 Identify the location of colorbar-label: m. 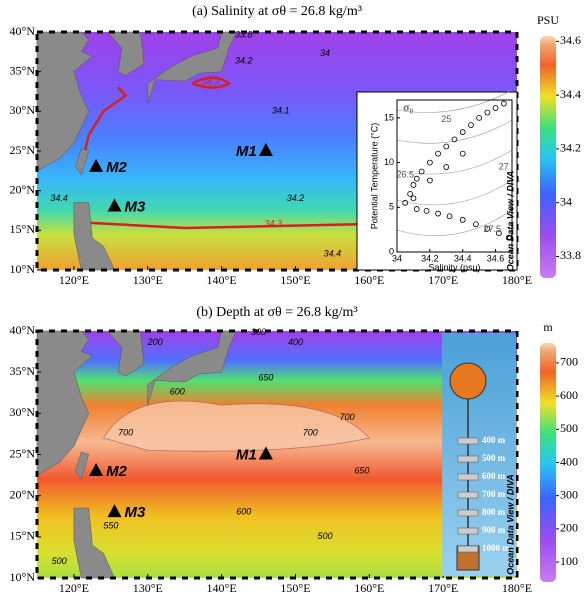
(548, 327).